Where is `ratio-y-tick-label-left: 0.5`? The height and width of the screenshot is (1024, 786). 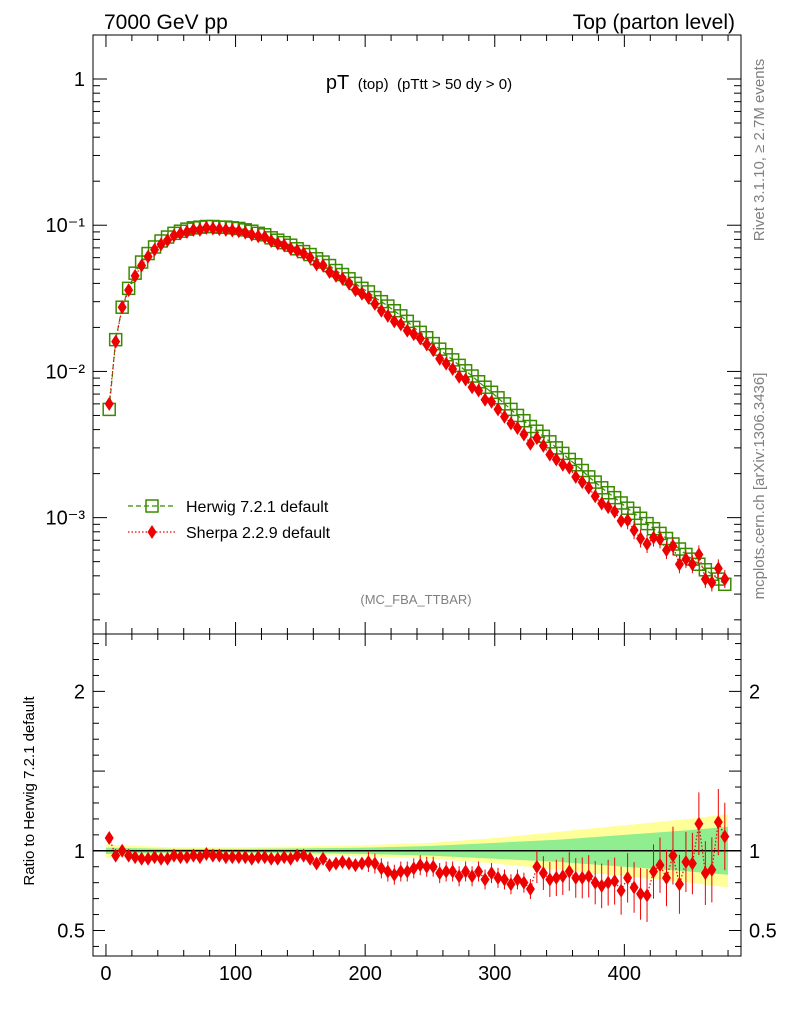
ratio-y-tick-label-left: 0.5 is located at coordinates (71, 931).